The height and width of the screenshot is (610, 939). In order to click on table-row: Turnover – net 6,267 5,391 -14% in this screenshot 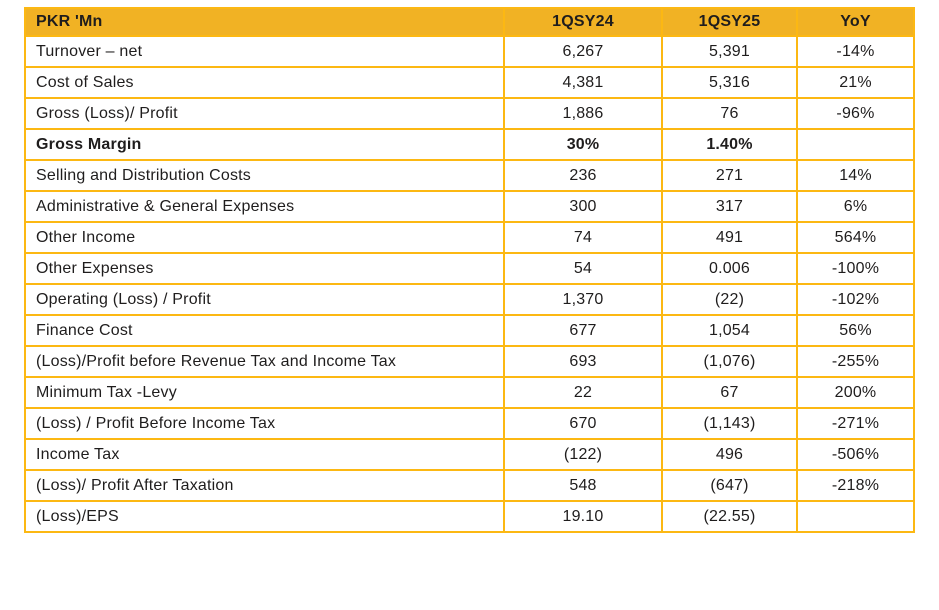, I will do `click(469, 51)`.